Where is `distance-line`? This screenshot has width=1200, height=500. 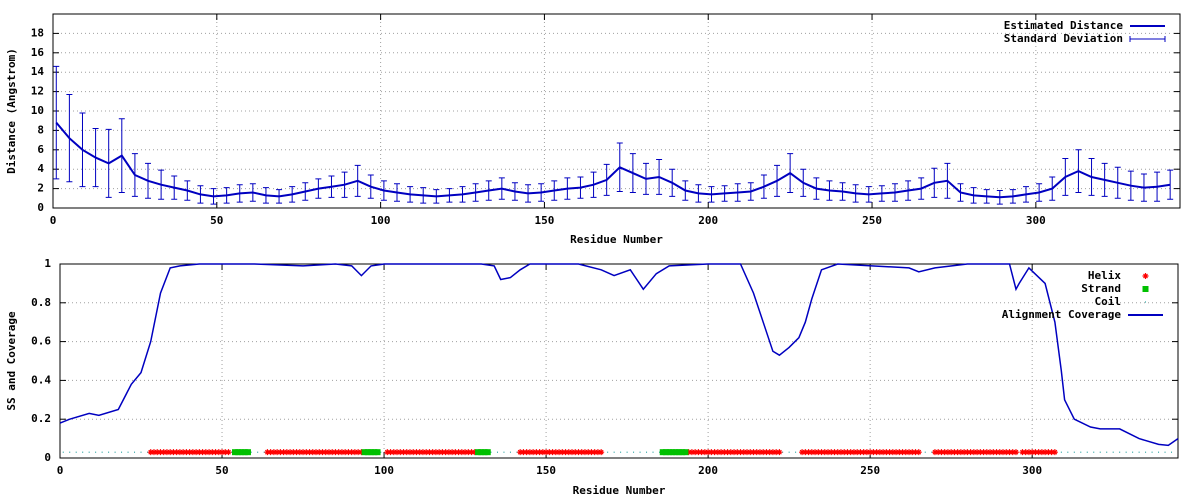
distance-line is located at coordinates (613, 160).